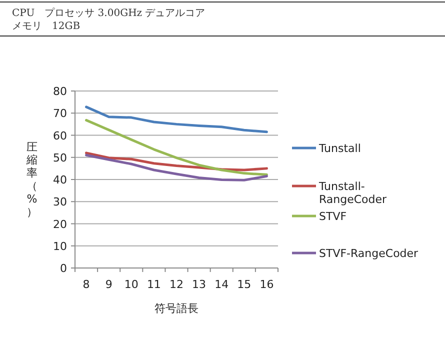  I want to click on y-tick-label: 60, so click(60, 135).